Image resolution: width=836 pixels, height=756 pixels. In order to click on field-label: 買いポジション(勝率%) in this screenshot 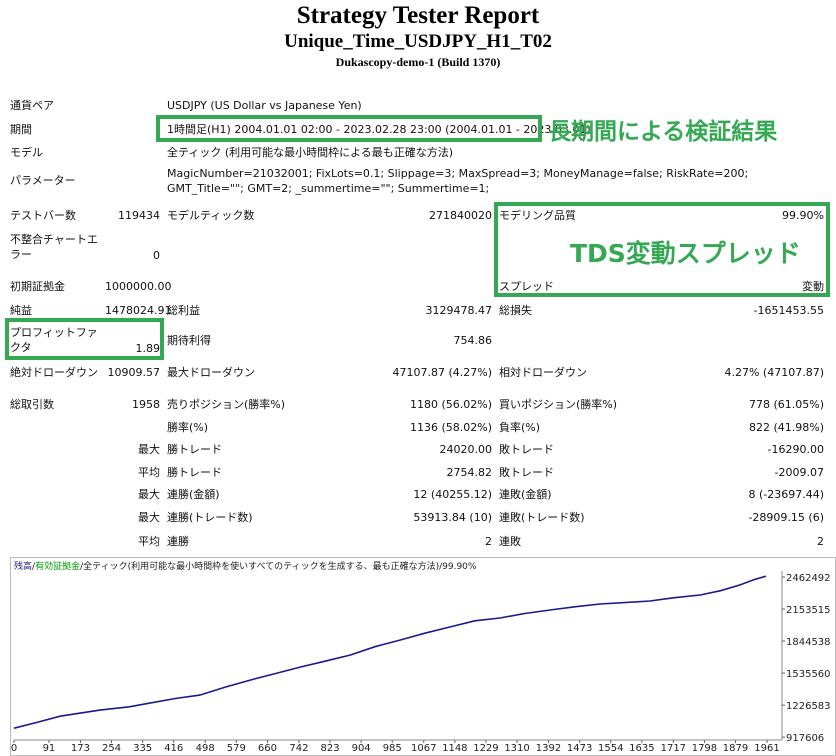, I will do `click(558, 404)`.